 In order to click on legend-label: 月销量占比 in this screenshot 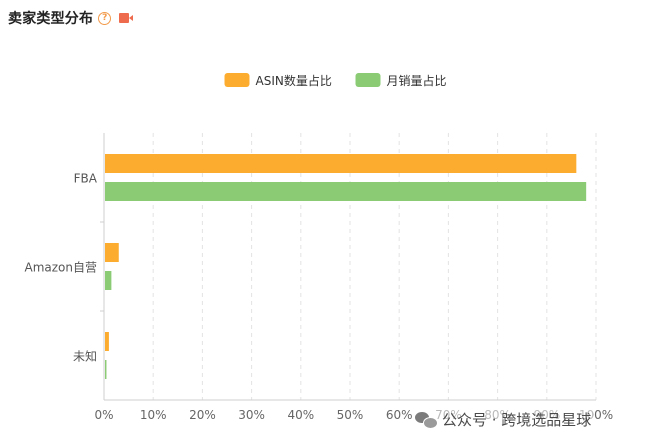, I will do `click(417, 80)`.